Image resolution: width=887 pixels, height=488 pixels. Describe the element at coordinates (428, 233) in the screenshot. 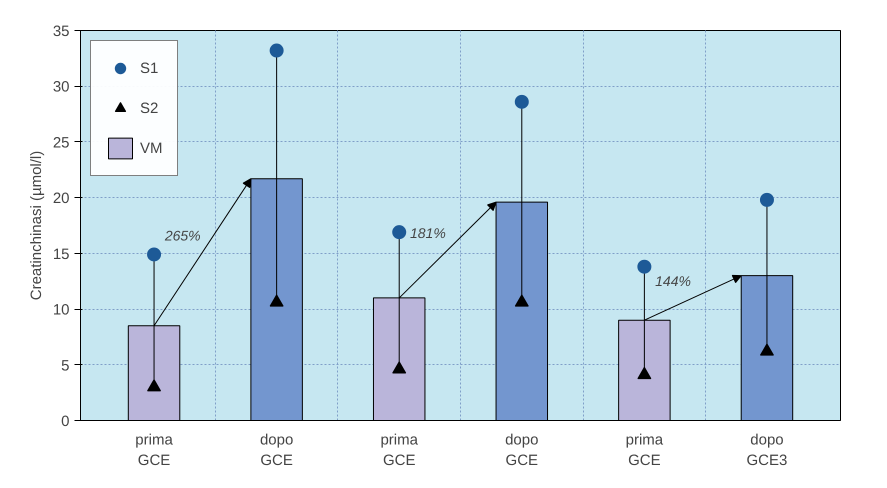

I see `annotation: 181%` at that location.